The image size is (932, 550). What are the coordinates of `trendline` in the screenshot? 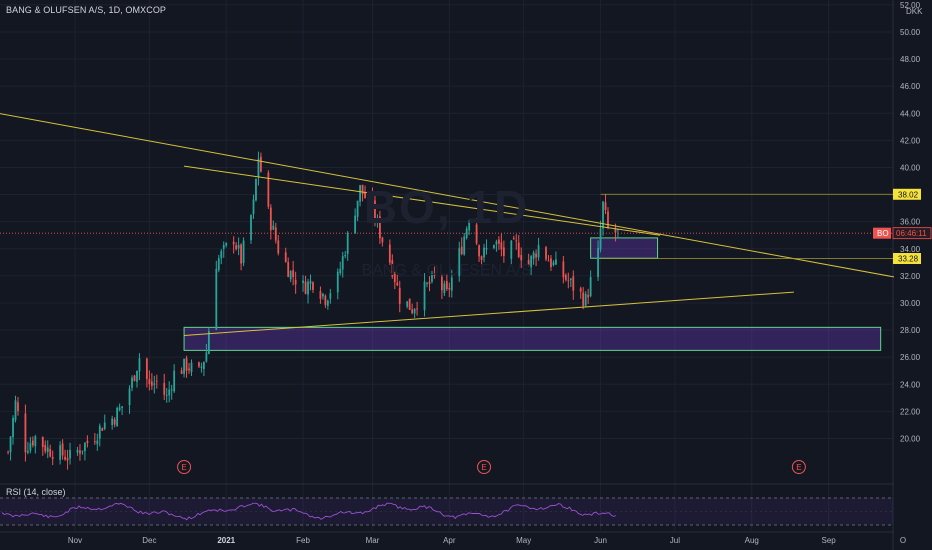 It's located at (422, 200).